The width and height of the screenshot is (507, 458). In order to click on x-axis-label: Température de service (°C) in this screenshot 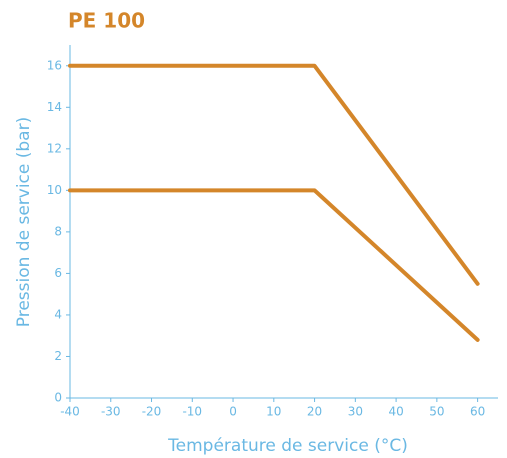, I will do `click(287, 446)`.